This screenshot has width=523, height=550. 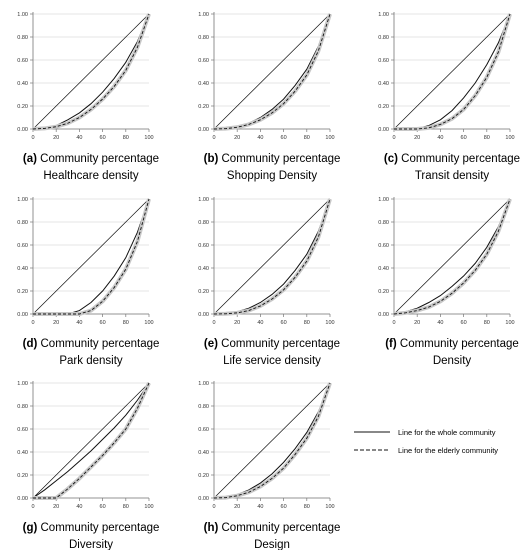 What do you see at coordinates (30, 528) in the screenshot?
I see `caption-letter: (g)` at bounding box center [30, 528].